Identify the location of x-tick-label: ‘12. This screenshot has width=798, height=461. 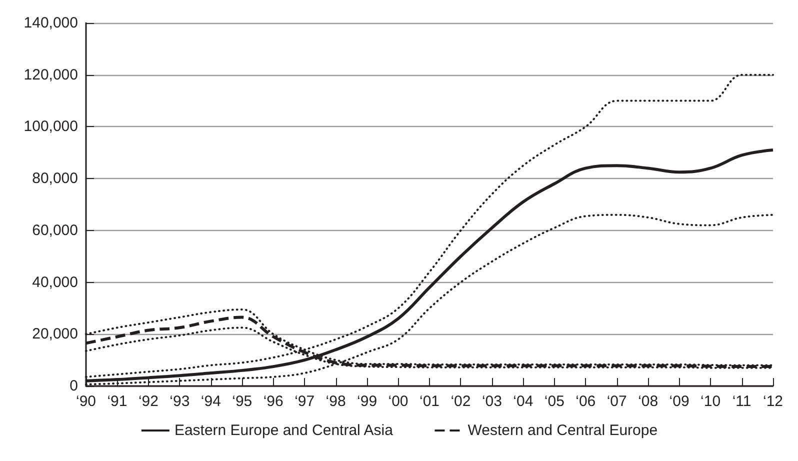
(773, 401).